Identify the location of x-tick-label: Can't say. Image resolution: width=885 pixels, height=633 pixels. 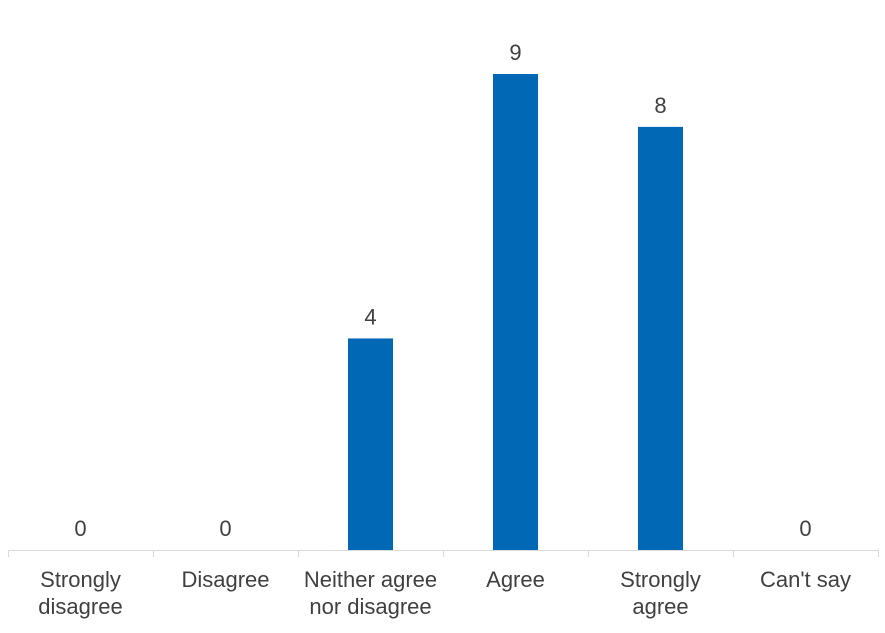
(805, 579).